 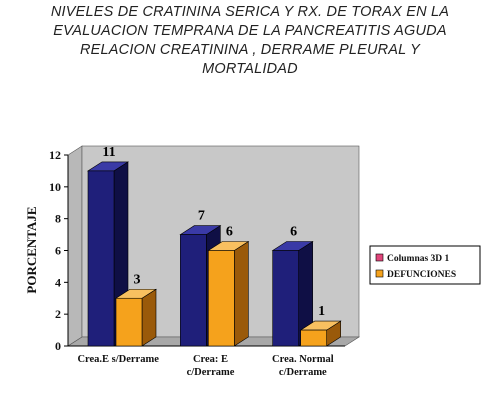 I want to click on x-tick-label: Crea. Normal, so click(x=303, y=359).